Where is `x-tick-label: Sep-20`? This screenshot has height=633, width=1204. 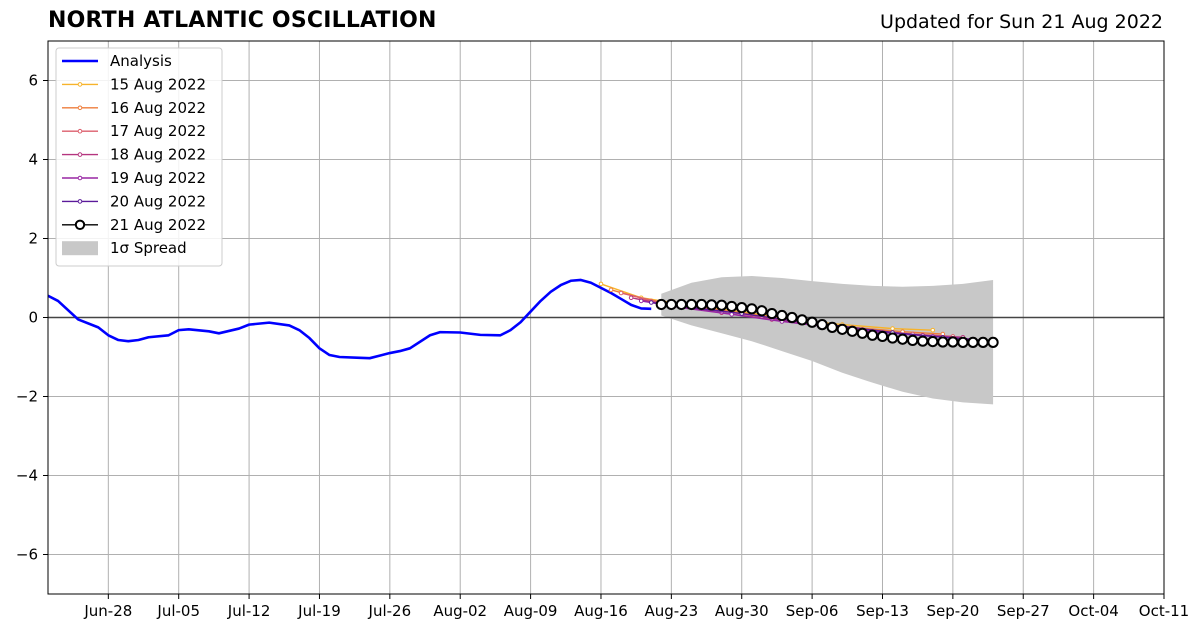 x-tick-label: Sep-20 is located at coordinates (952, 611).